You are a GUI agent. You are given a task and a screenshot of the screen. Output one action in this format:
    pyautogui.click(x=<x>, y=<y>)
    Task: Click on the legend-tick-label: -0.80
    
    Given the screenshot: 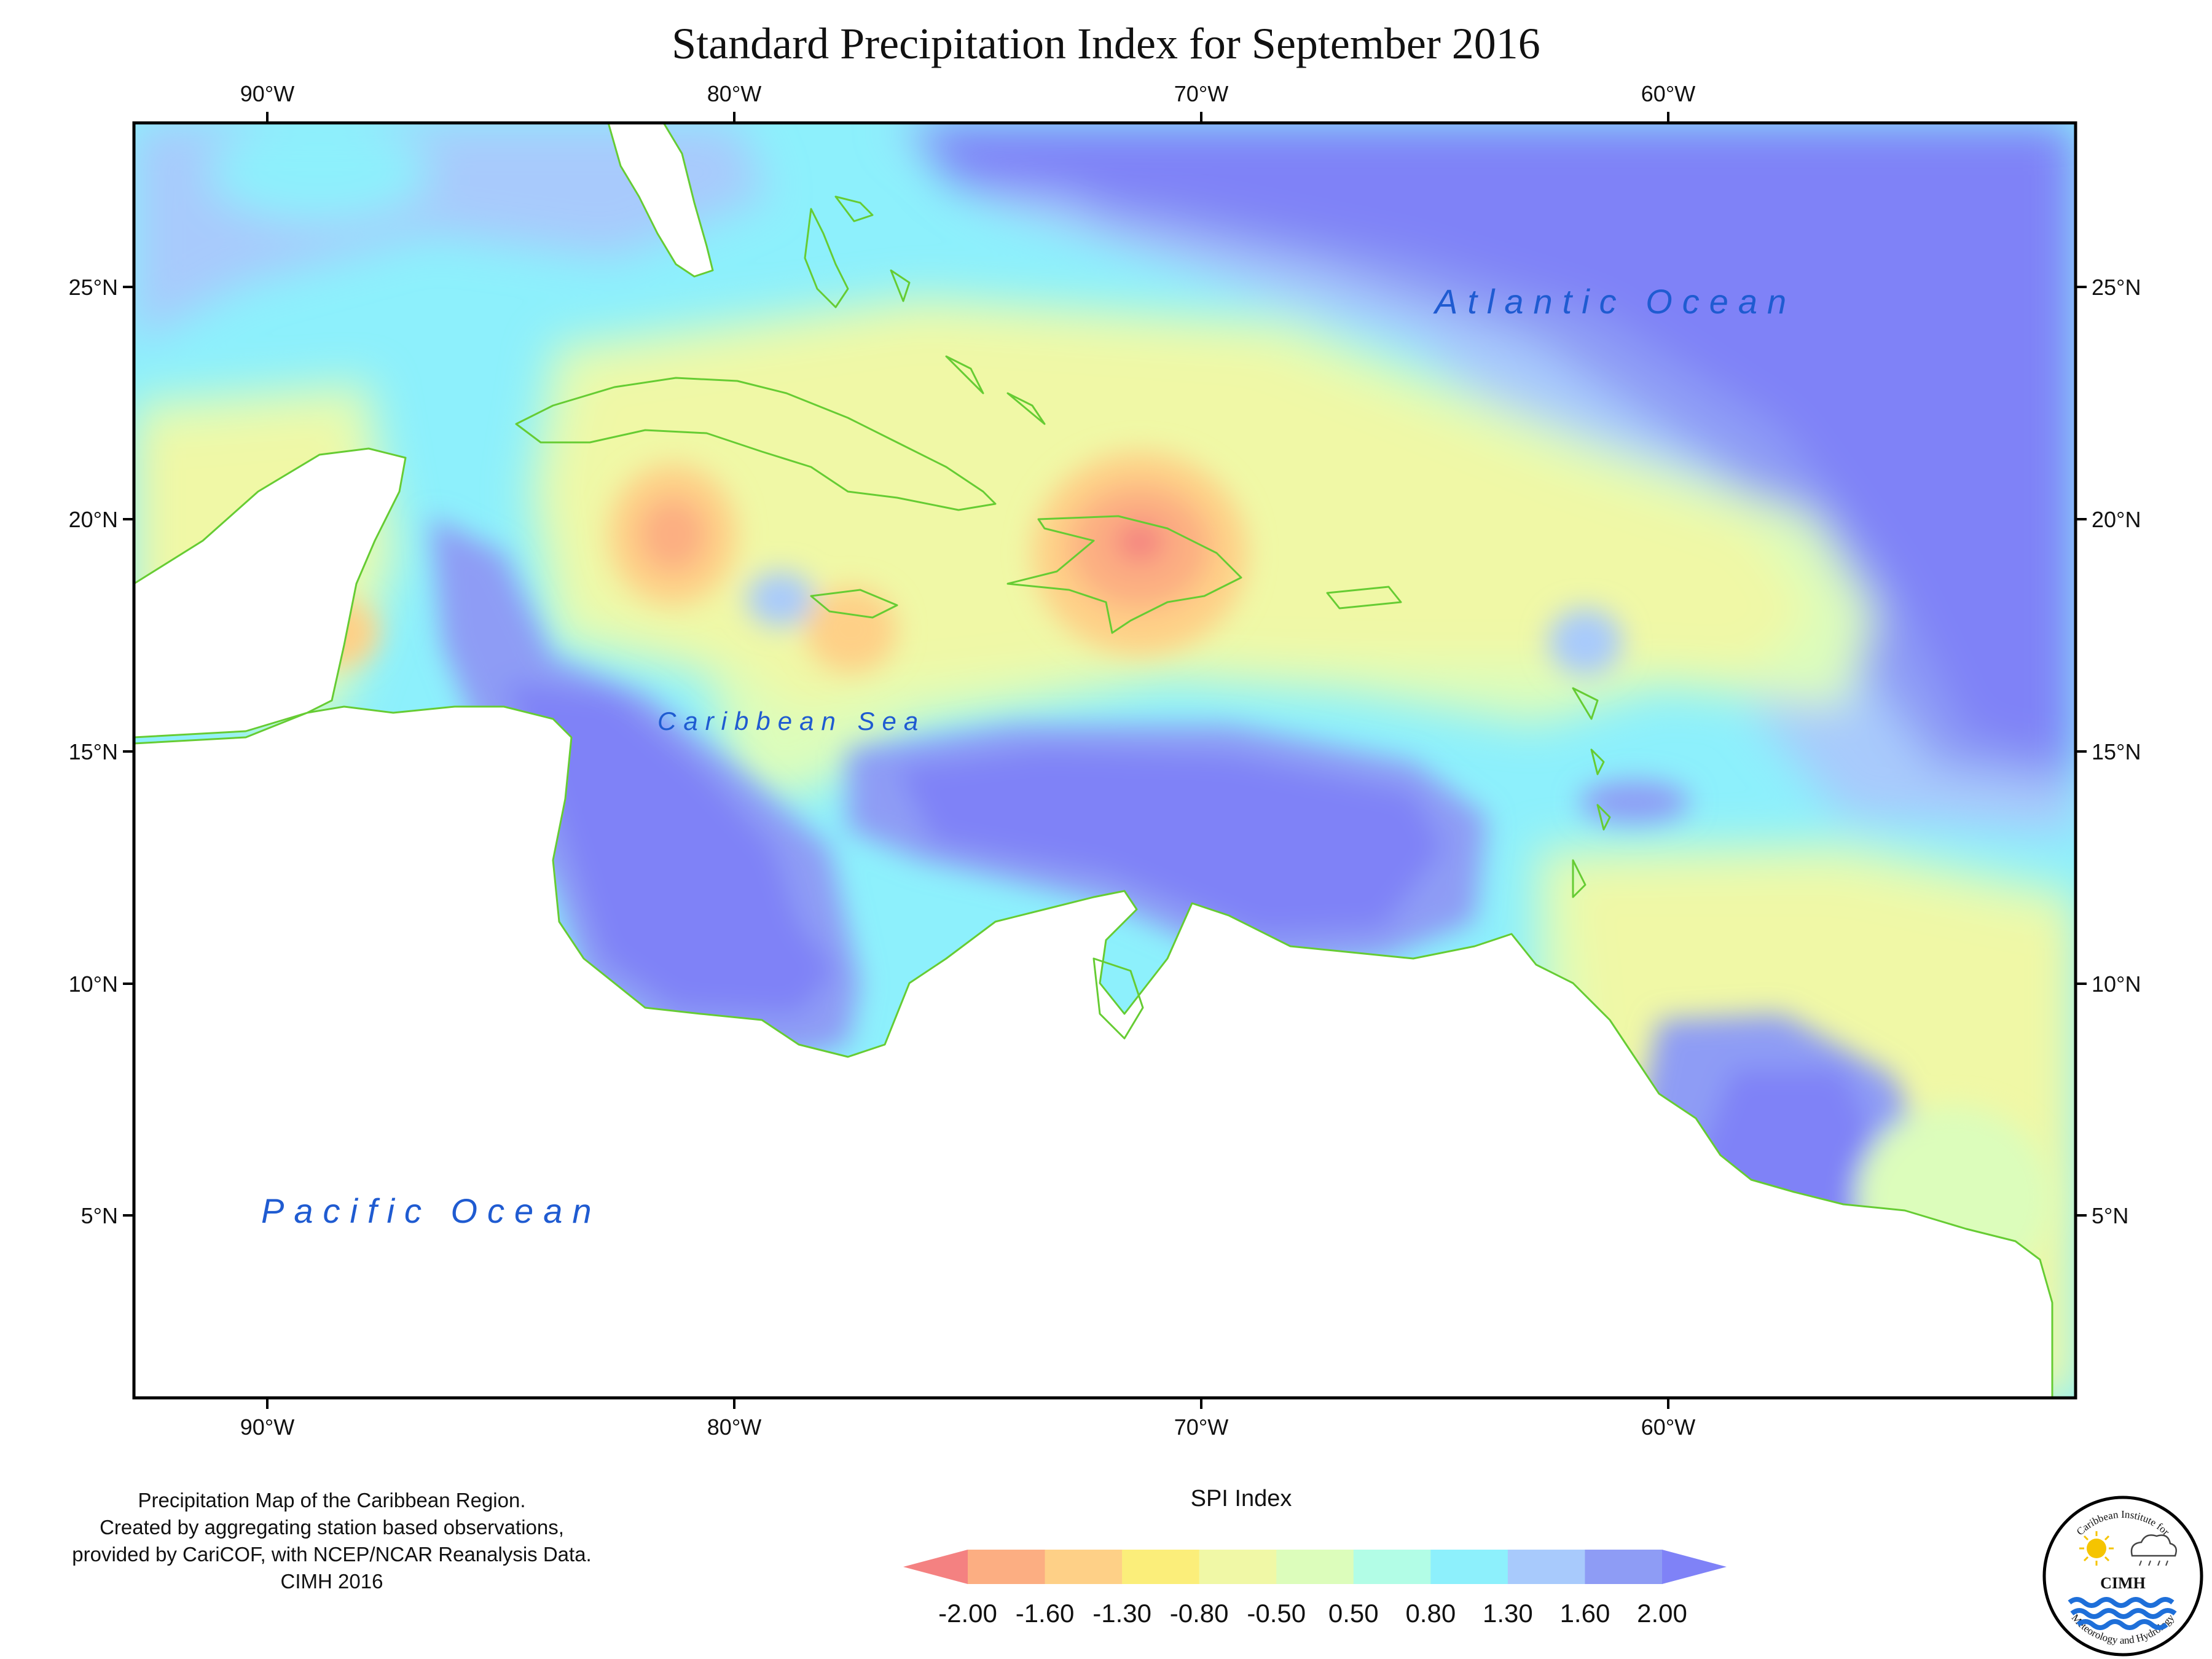 What is the action you would take?
    pyautogui.click(x=1199, y=1613)
    